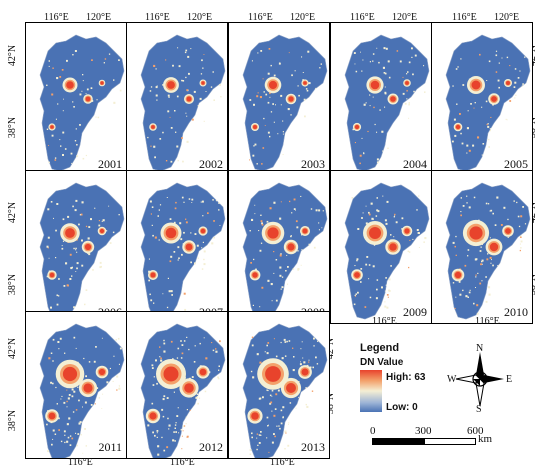  I want to click on lon-label: 116°E, so click(384, 321).